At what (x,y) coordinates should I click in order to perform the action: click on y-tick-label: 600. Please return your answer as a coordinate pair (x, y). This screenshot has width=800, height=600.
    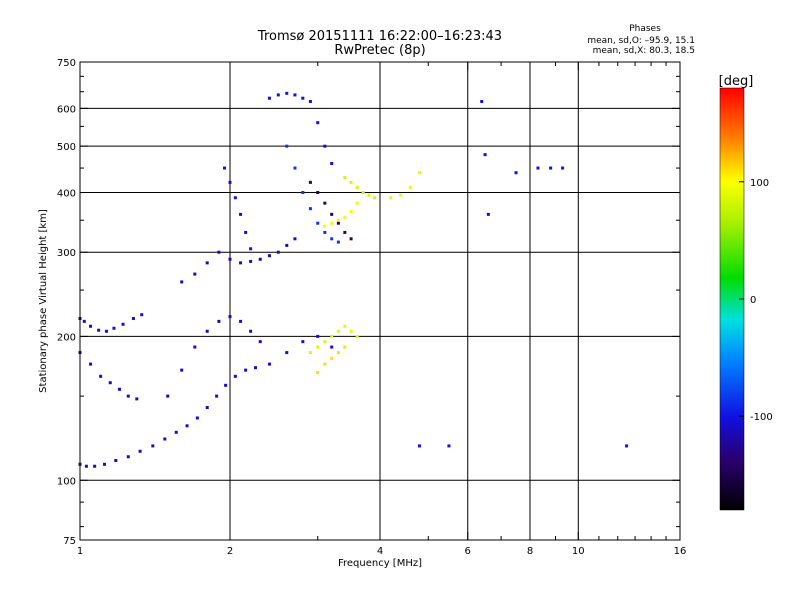
    Looking at the image, I should click on (66, 109).